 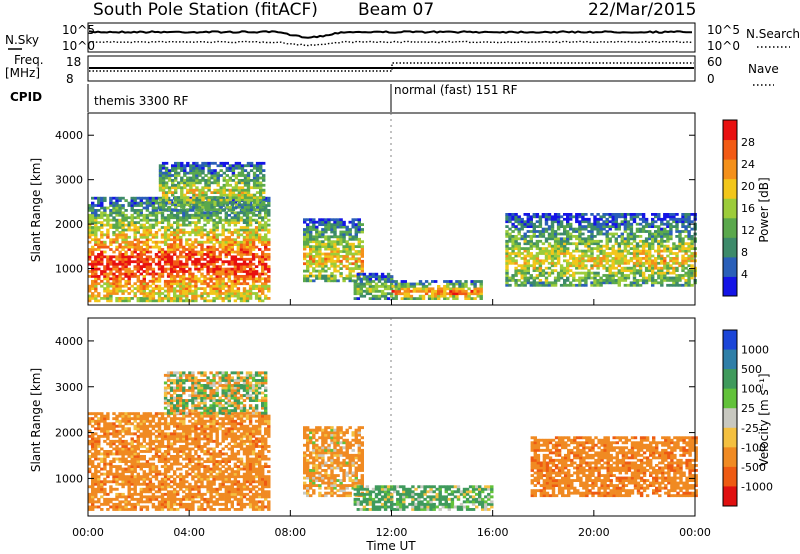 What do you see at coordinates (173, 180) in the screenshot?
I see `power-echo-cell-1920` at bounding box center [173, 180].